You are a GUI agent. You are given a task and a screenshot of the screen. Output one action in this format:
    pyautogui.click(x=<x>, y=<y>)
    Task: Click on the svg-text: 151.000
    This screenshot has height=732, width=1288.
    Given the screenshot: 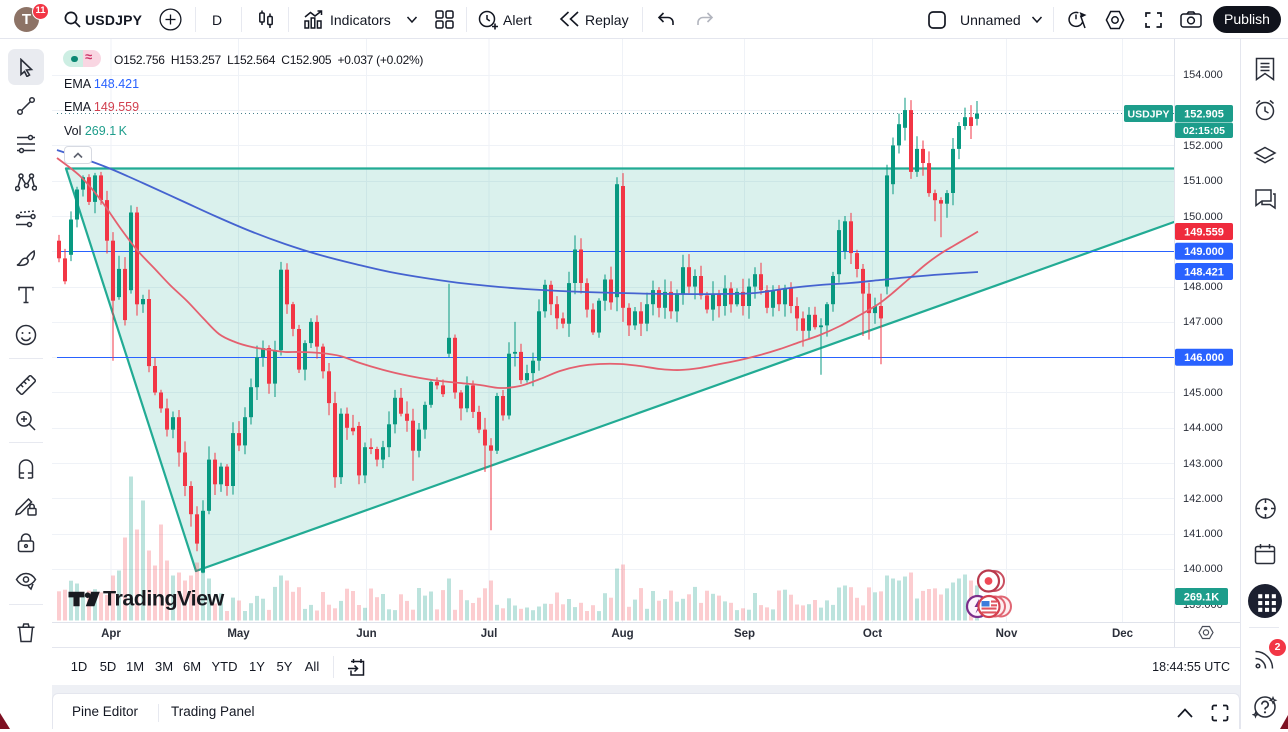 What is the action you would take?
    pyautogui.click(x=1203, y=181)
    